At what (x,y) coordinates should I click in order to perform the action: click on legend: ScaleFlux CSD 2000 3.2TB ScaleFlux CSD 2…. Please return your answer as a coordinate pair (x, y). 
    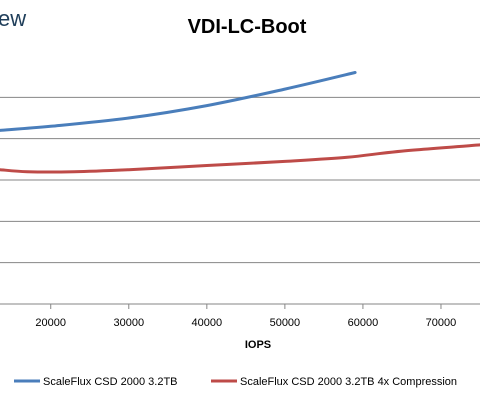
    Looking at the image, I should click on (235, 382).